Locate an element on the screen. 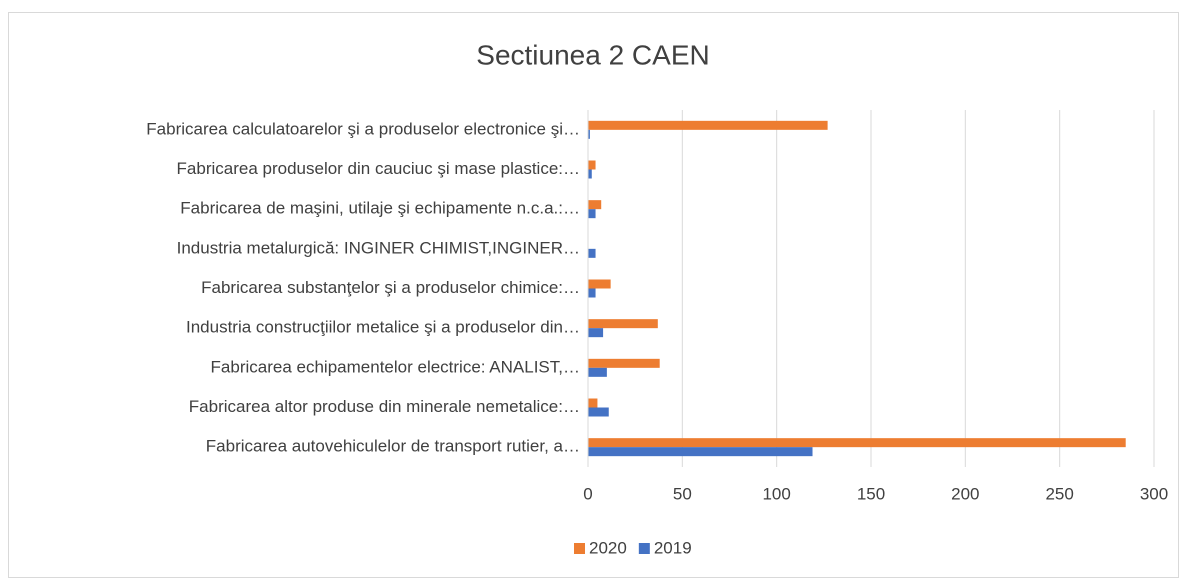 The height and width of the screenshot is (579, 1186). x-tick-label: 150 is located at coordinates (871, 493).